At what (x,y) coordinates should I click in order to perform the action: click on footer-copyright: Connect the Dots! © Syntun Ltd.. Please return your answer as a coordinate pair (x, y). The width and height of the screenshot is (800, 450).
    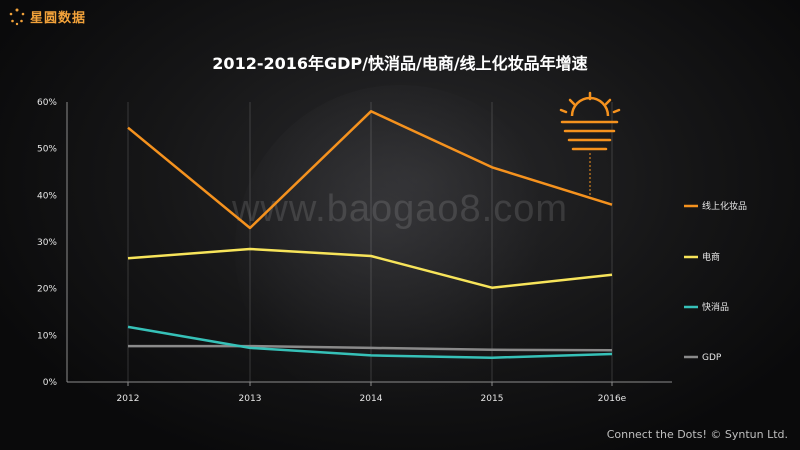
    Looking at the image, I should click on (697, 434).